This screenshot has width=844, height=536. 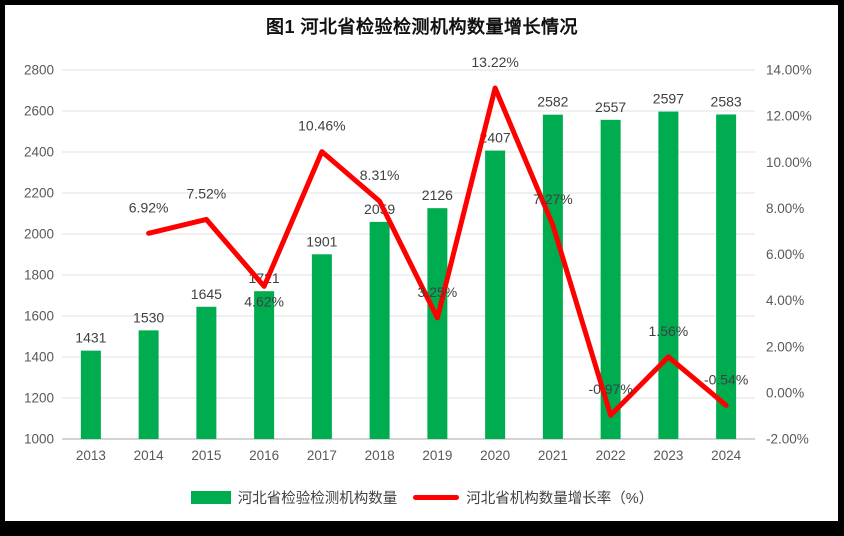 I want to click on left-axis-tick-label: 2200, so click(x=39, y=193).